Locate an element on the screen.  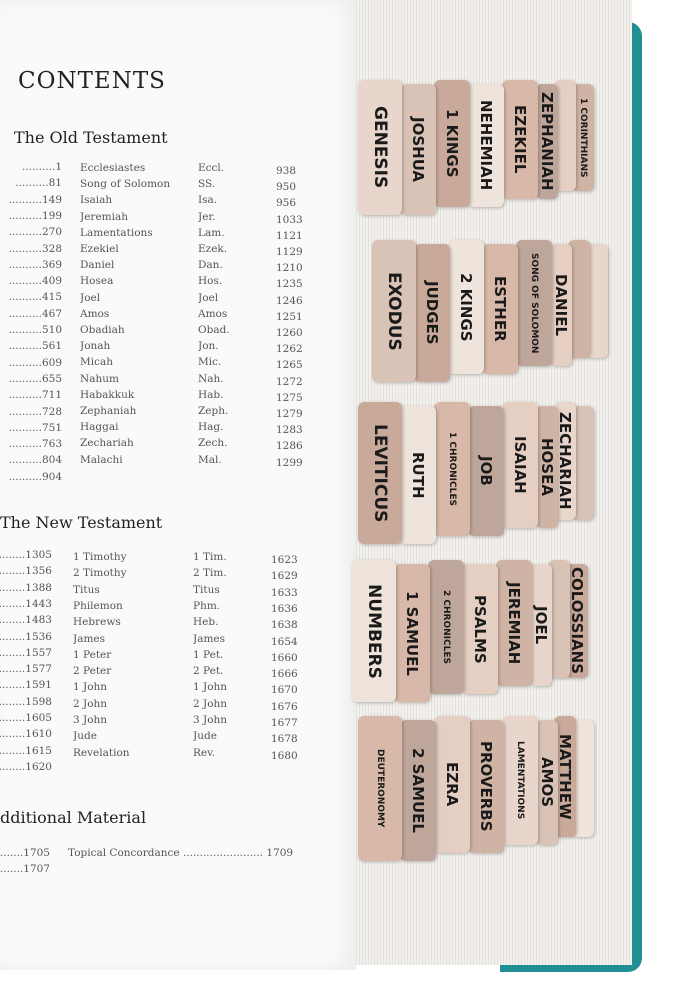
book-name: Hebrews is located at coordinates (97, 622).